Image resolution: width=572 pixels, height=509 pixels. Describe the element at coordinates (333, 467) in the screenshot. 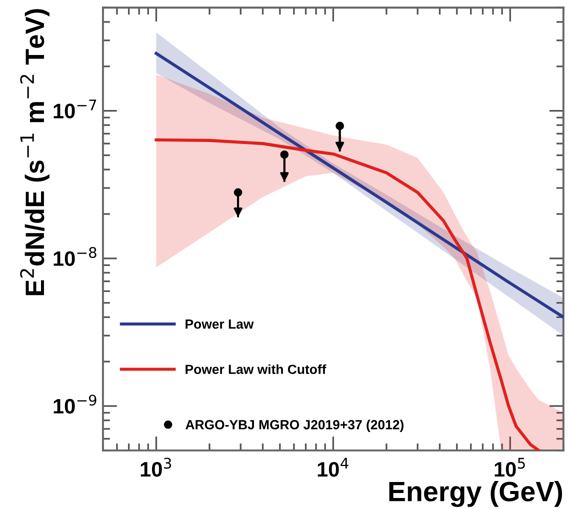

I see `x-tick-label: 10$^{4}$` at that location.